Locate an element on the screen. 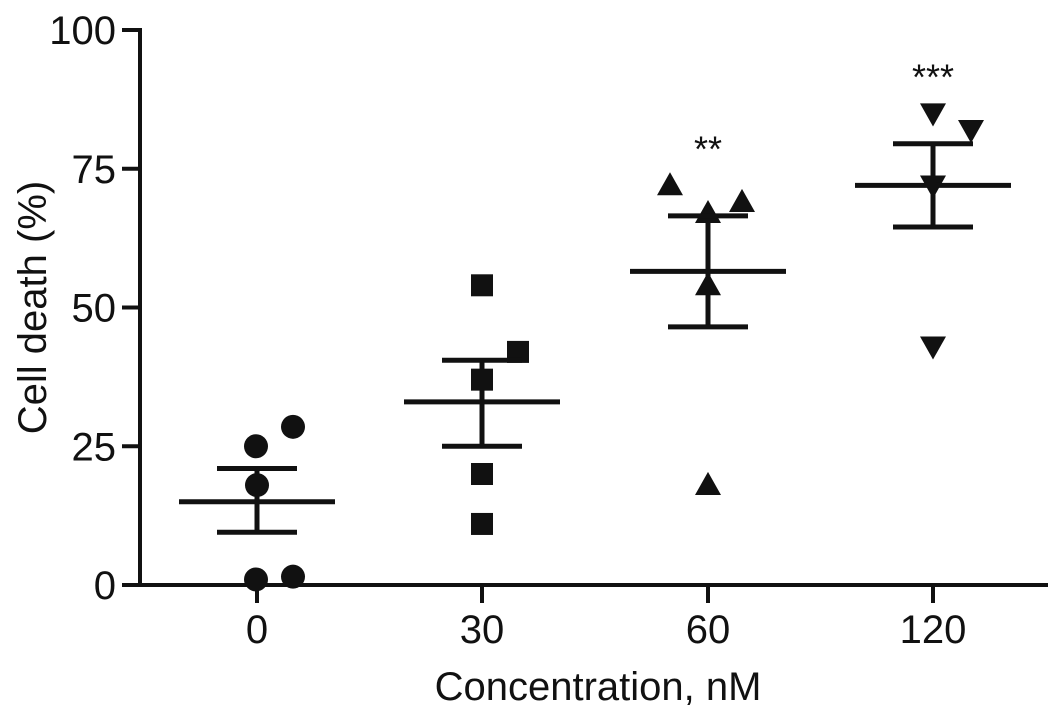 This screenshot has width=1063, height=714. y-tick-label: 50 is located at coordinates (94, 309).